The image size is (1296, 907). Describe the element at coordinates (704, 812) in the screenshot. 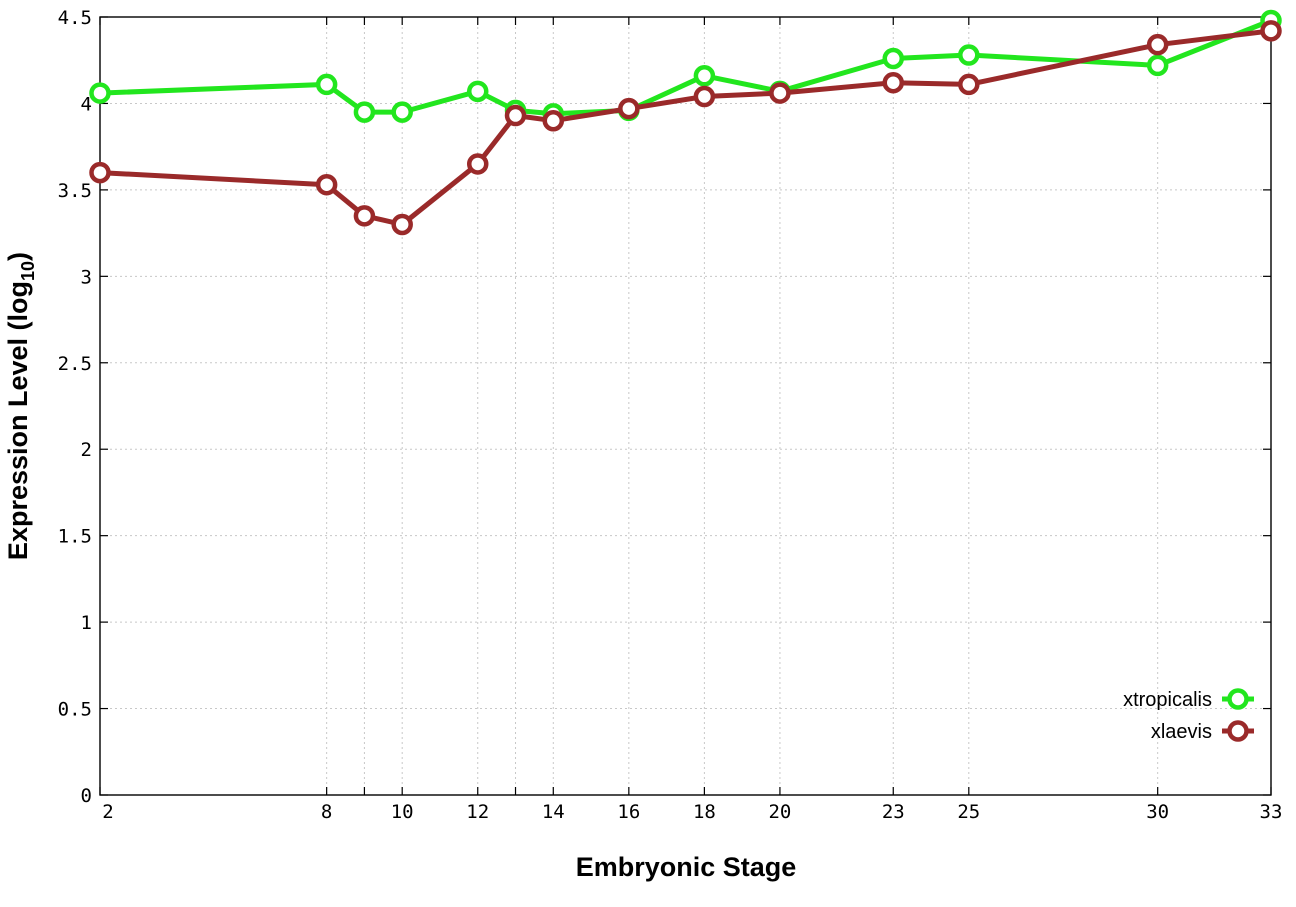

I see `x-tick-label: 18` at that location.